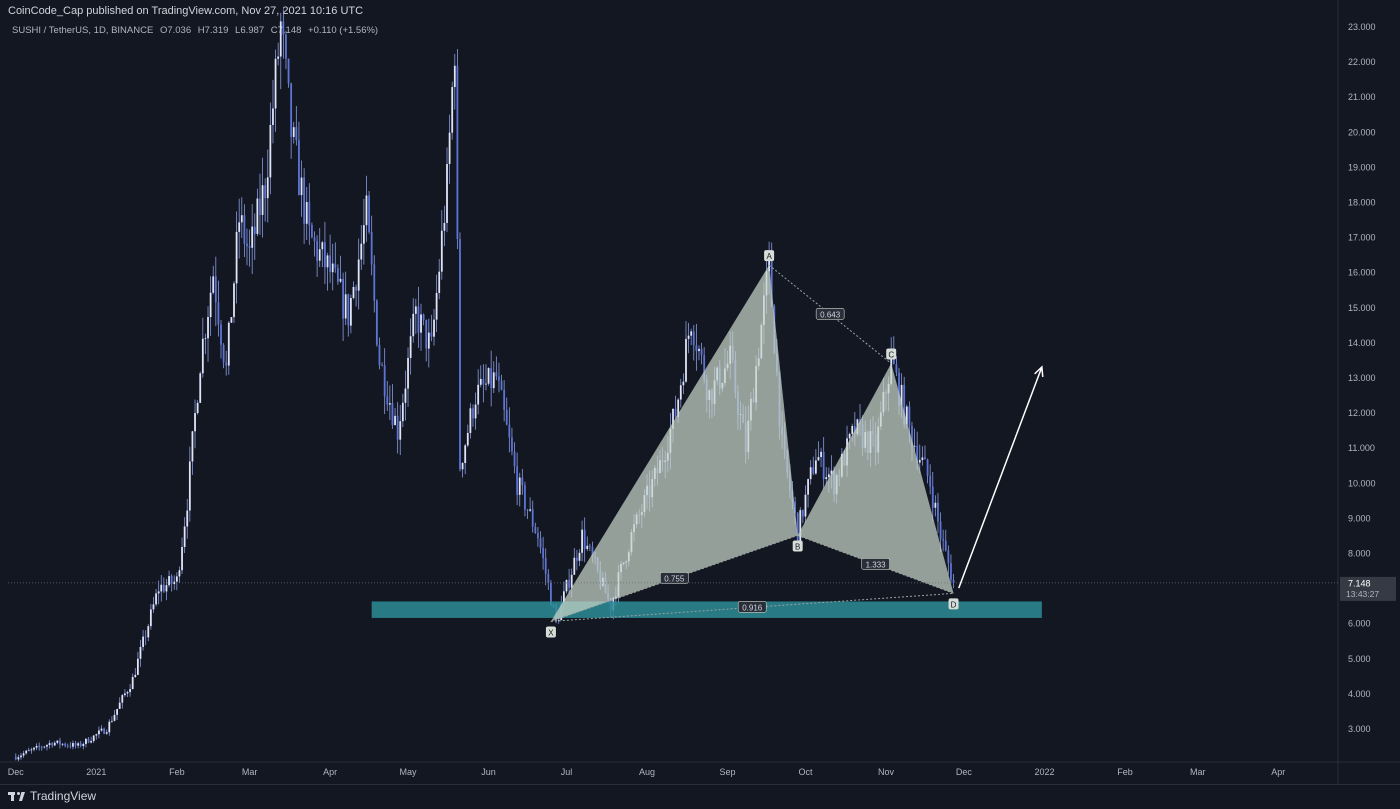  What do you see at coordinates (1362, 594) in the screenshot?
I see `countdown-label: 13:43:27` at bounding box center [1362, 594].